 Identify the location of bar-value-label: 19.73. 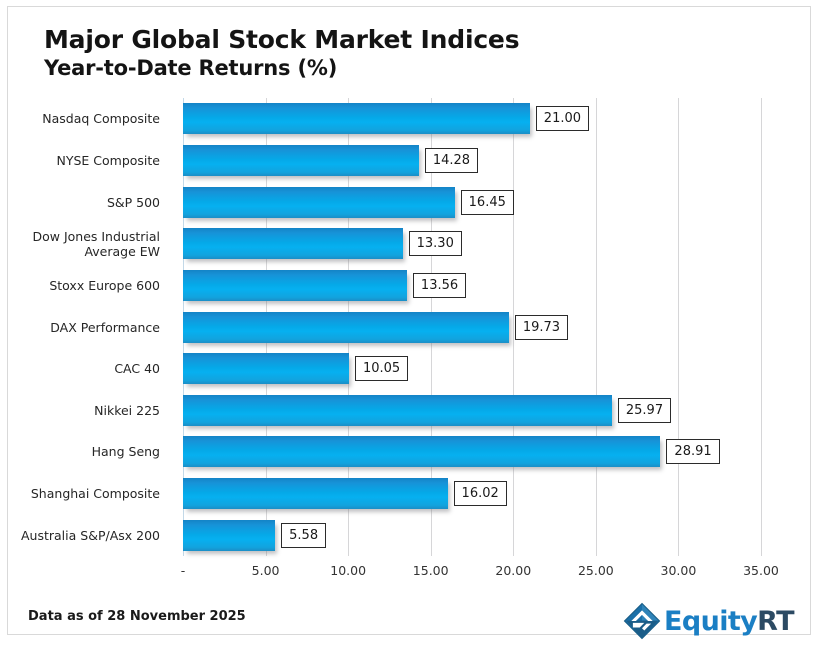
(541, 327).